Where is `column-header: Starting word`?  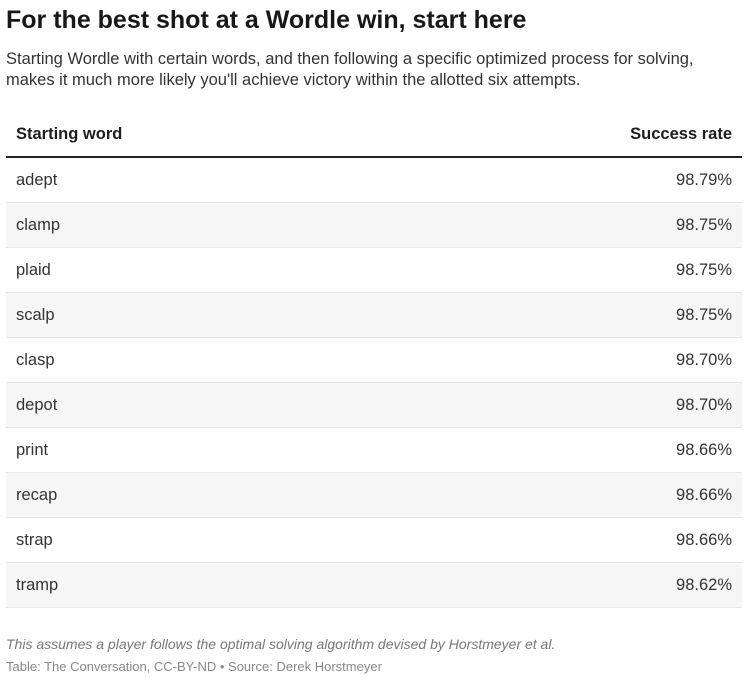 column-header: Starting word is located at coordinates (193, 135).